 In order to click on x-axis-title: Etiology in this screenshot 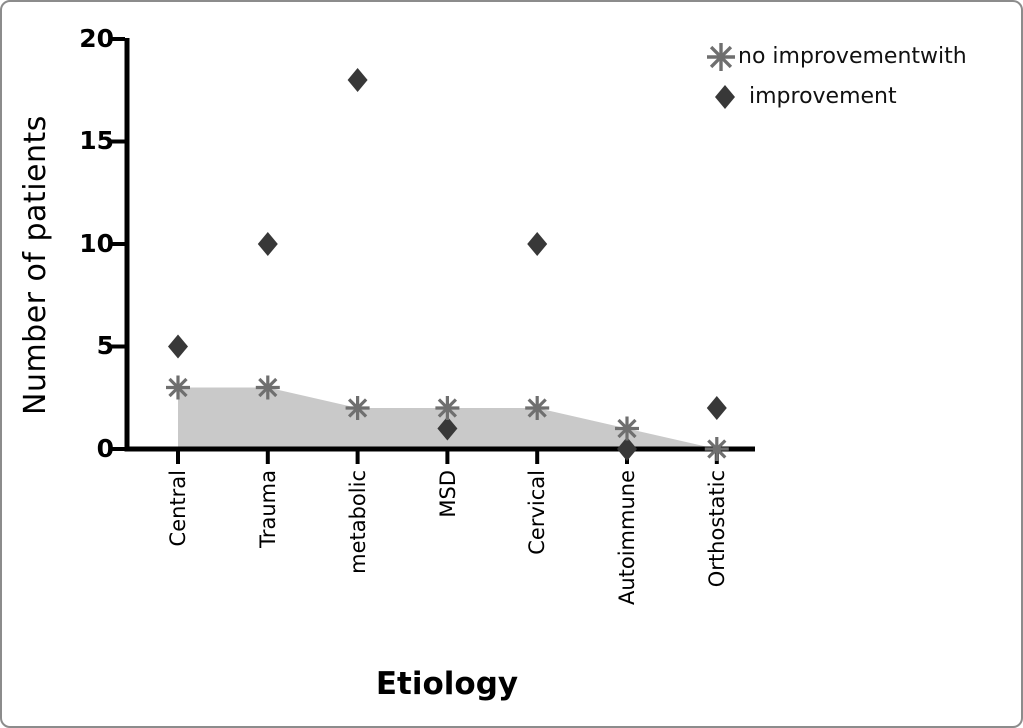, I will do `click(447, 684)`.